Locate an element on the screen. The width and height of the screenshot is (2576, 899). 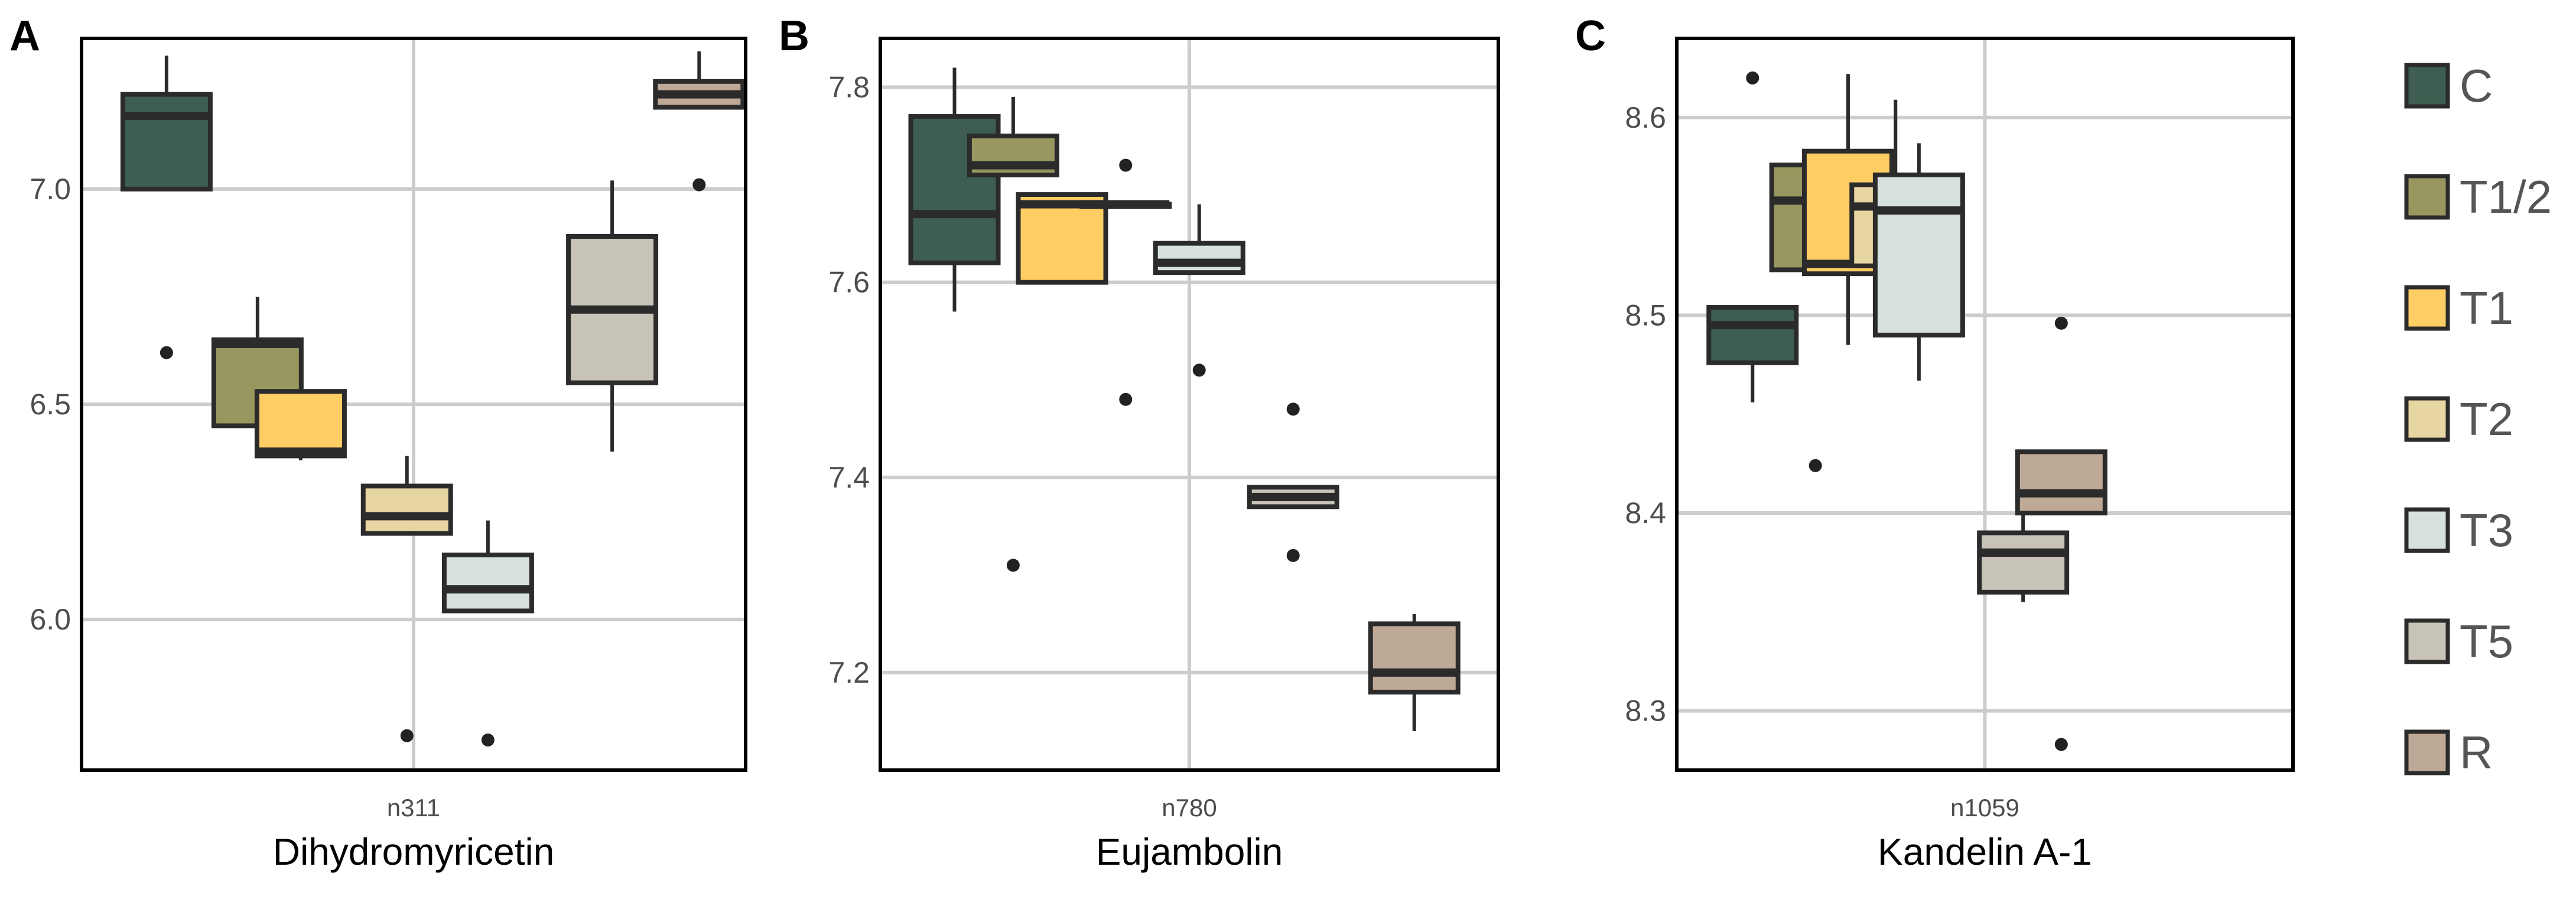
legend-item-T1: T1 is located at coordinates (2458, 308).